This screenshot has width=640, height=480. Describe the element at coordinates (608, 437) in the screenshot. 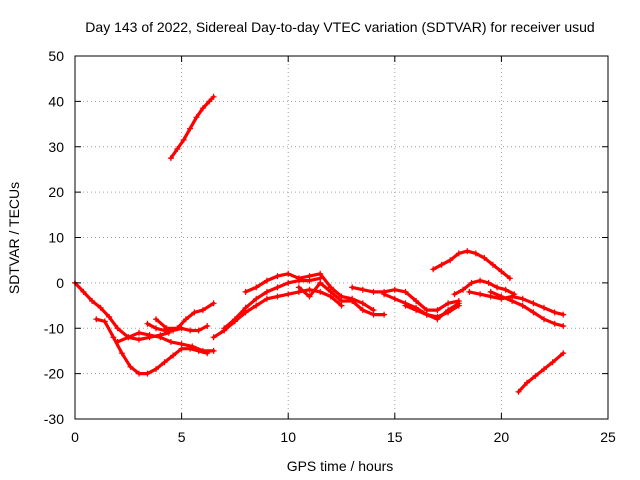

I see `x-tick-label: 25` at that location.